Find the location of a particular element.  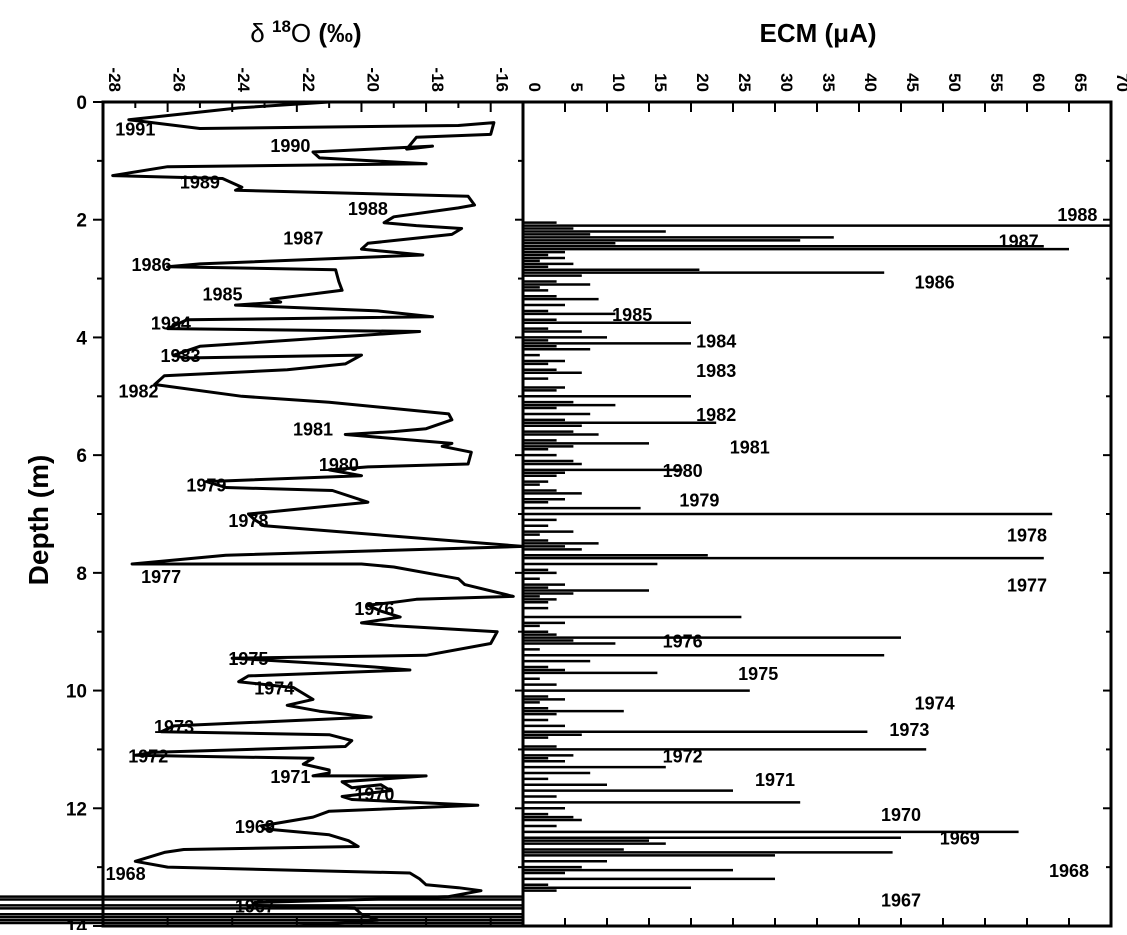

ecm-tick-label: 30 is located at coordinates (786, 82).